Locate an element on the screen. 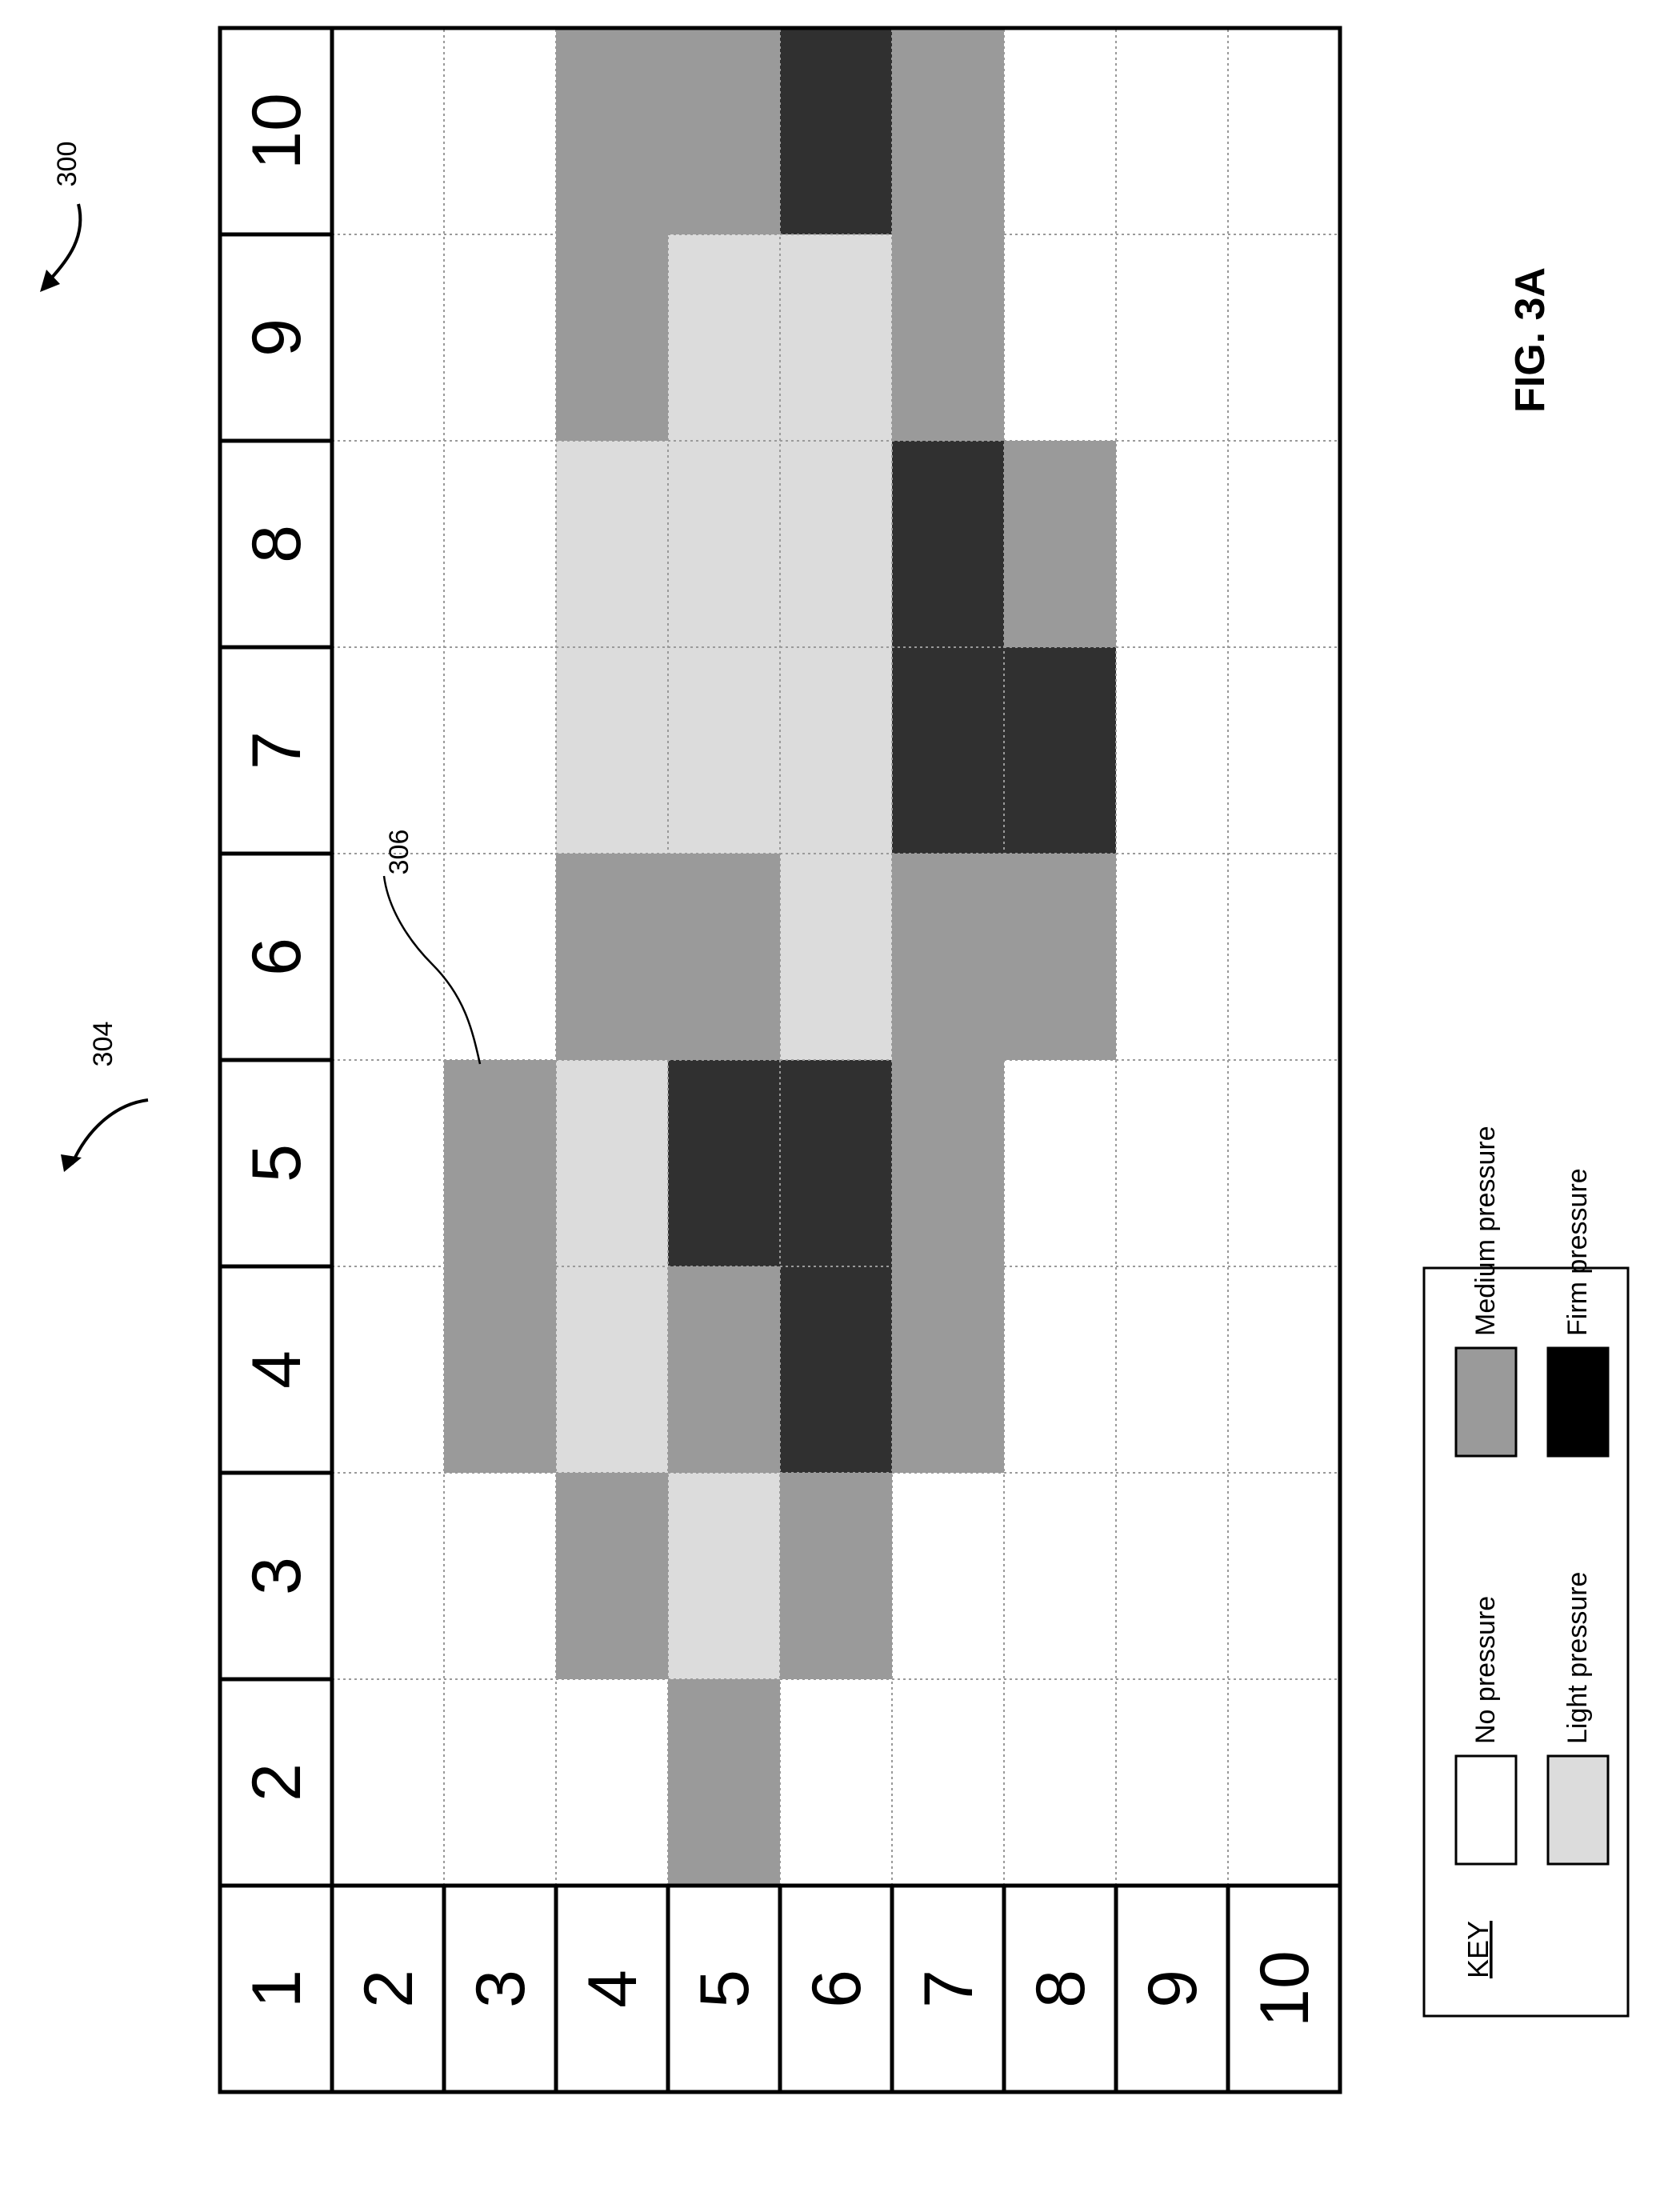 This screenshot has height=2212, width=1664. figure-caption: FIG. 3A is located at coordinates (1530, 340).